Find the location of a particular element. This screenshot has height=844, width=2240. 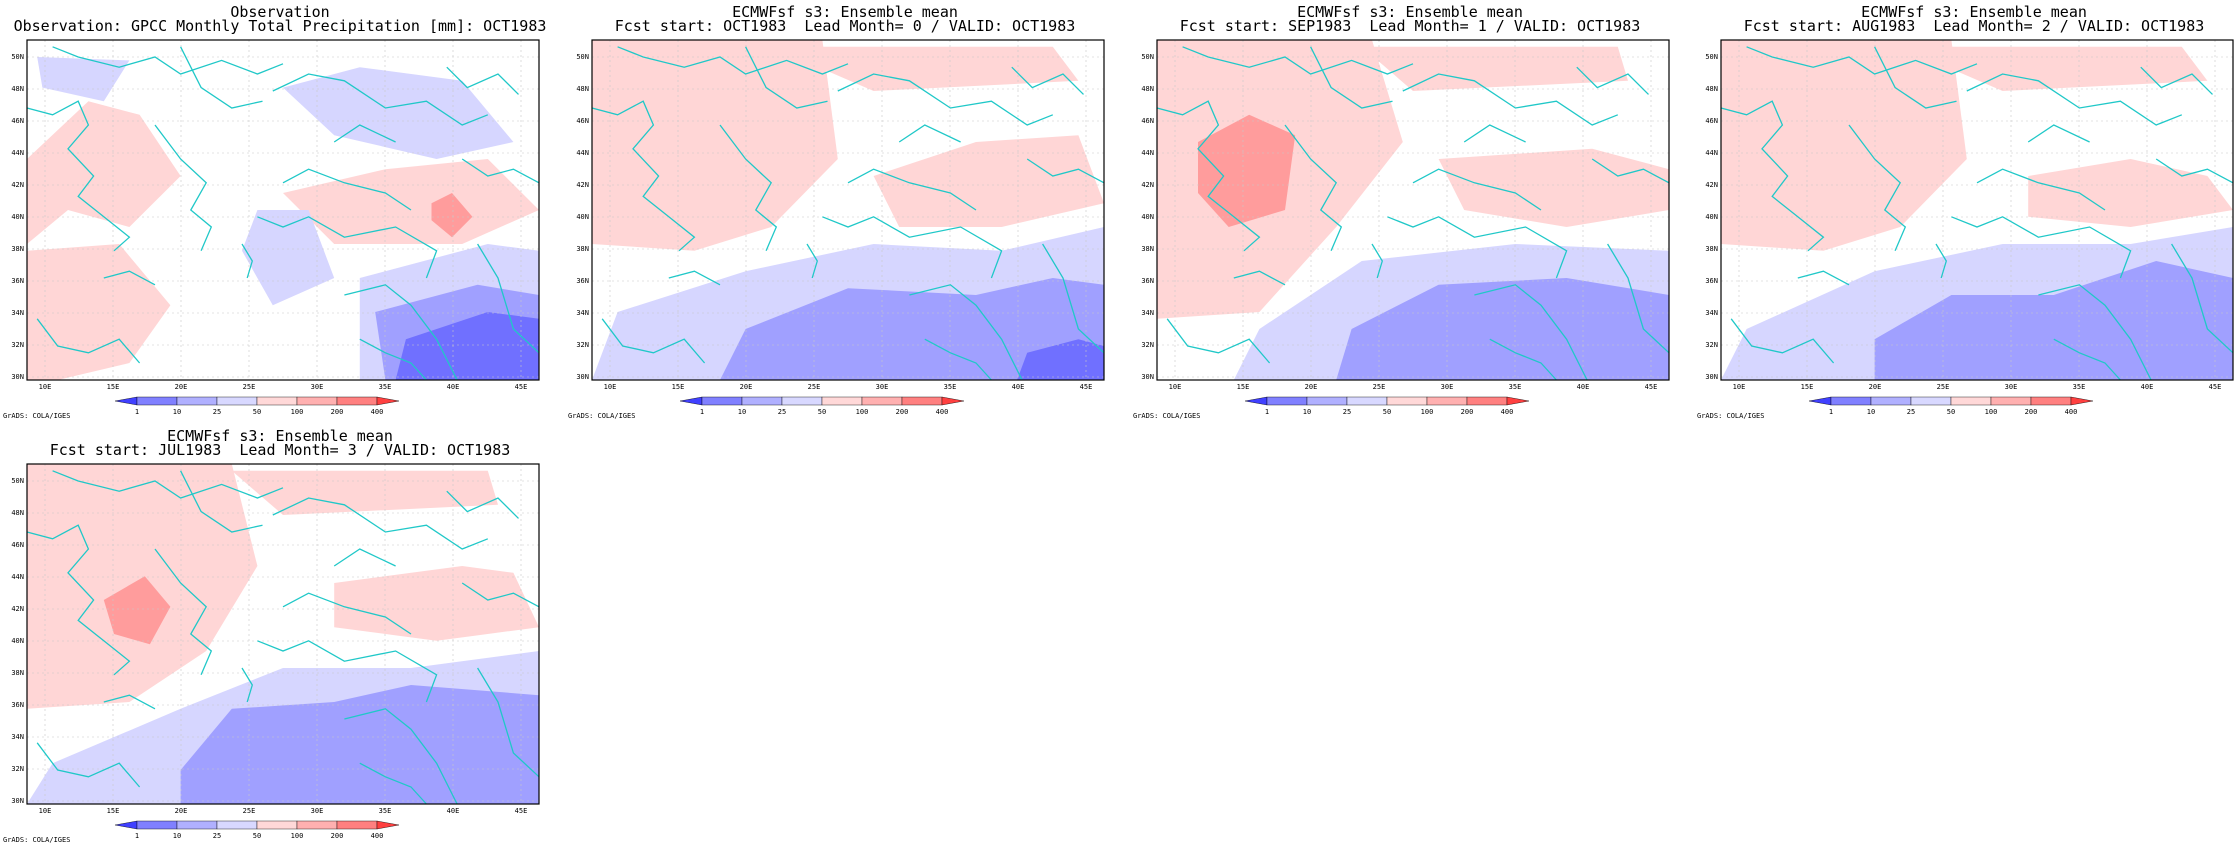

lat-label: 32N is located at coordinates (582, 345).